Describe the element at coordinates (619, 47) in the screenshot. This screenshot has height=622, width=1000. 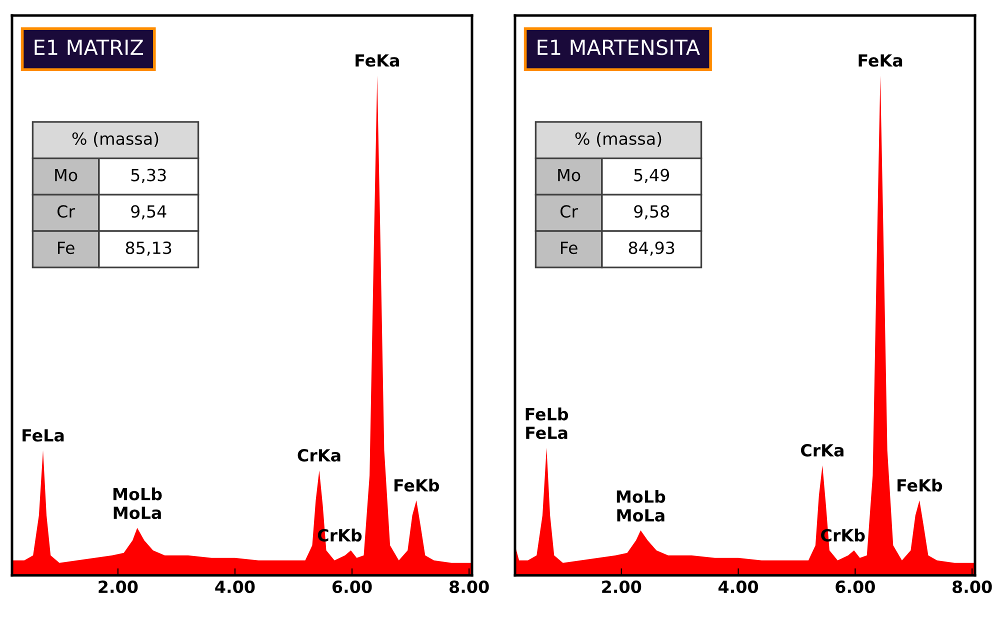
I see `chart-title: E1 MARTENSITA` at that location.